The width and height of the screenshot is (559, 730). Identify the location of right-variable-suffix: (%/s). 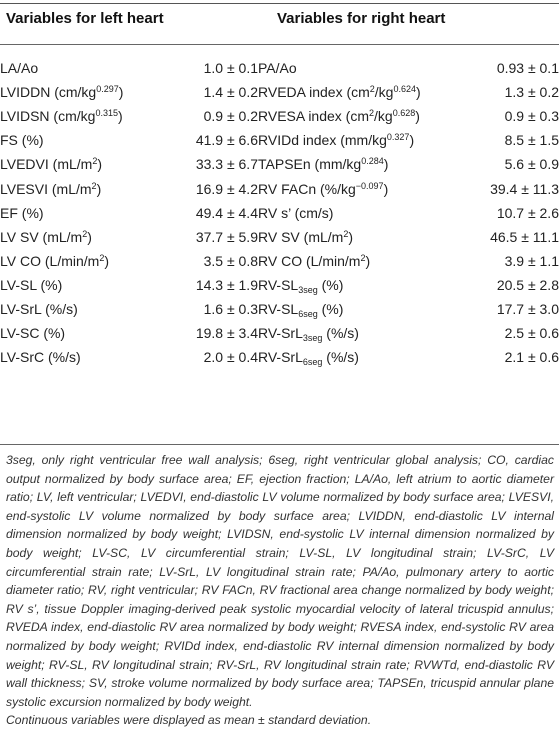
(340, 333).